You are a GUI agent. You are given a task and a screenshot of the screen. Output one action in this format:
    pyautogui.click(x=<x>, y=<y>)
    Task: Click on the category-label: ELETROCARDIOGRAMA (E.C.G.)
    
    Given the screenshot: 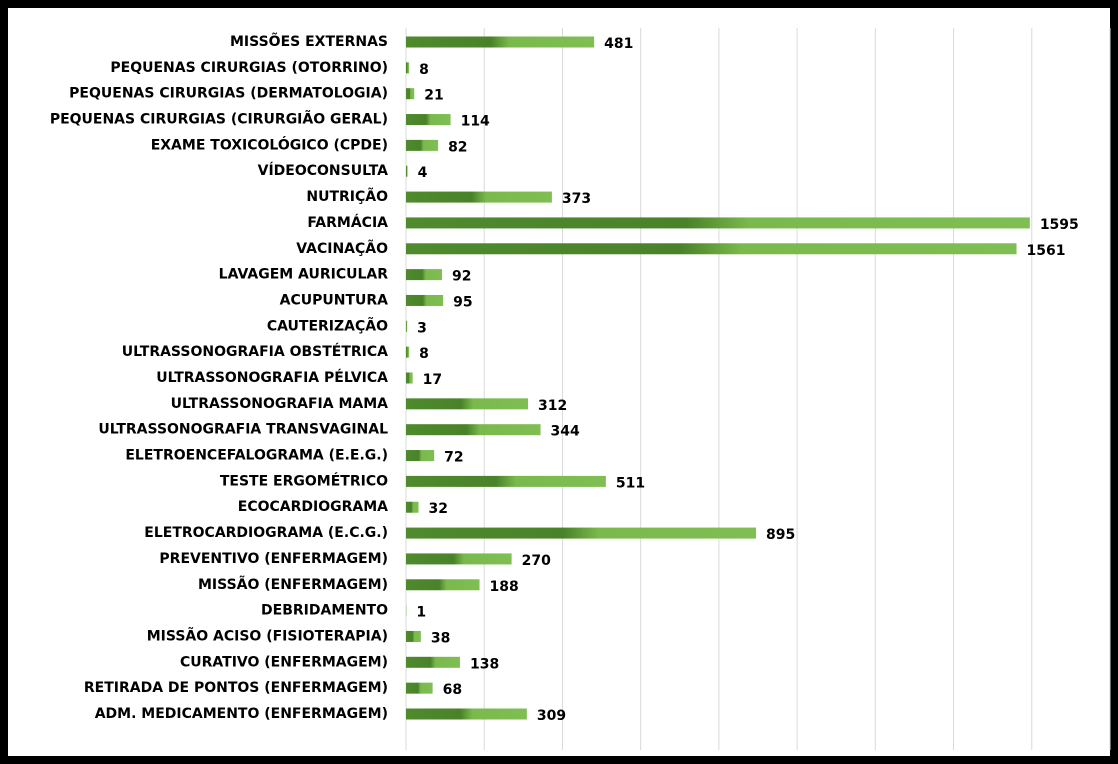 What is the action you would take?
    pyautogui.click(x=266, y=533)
    